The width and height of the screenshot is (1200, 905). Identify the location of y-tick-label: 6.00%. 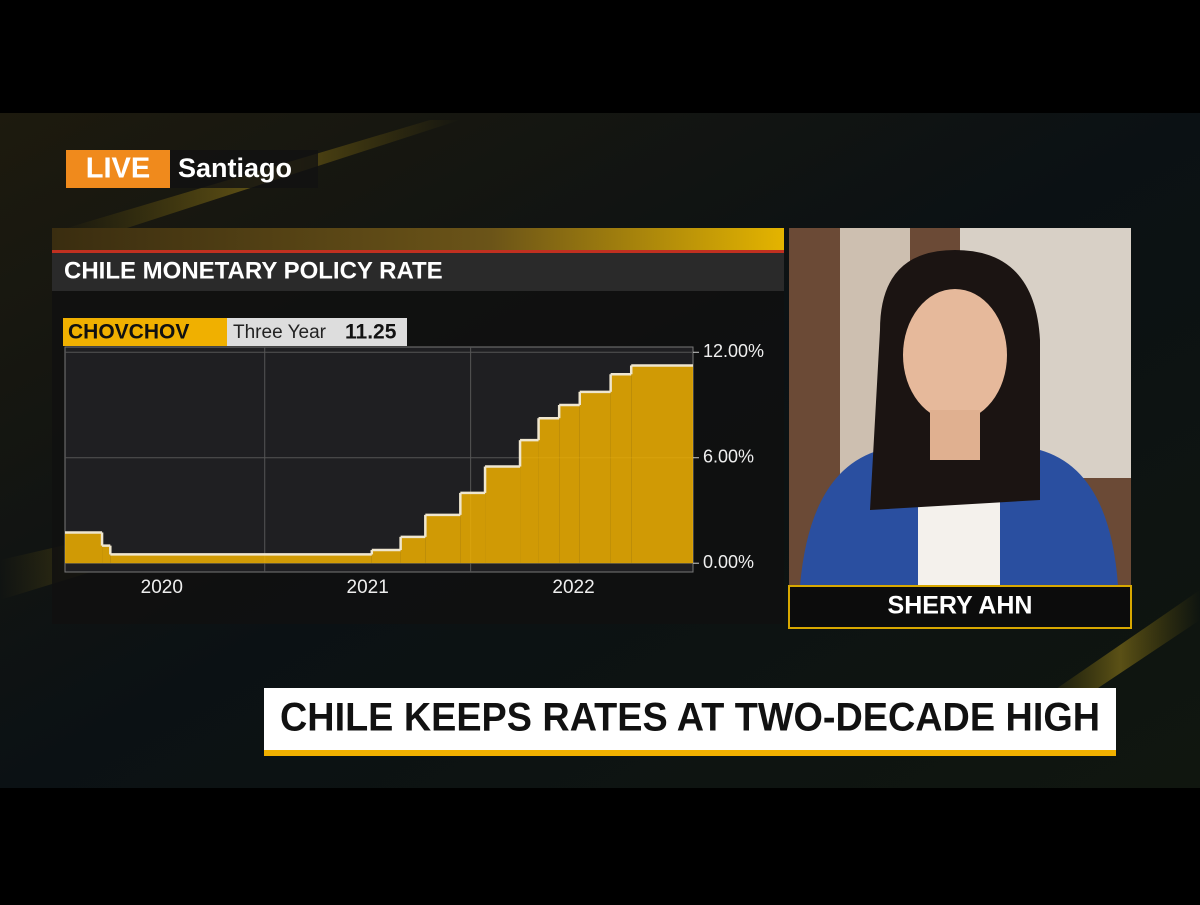
(728, 456).